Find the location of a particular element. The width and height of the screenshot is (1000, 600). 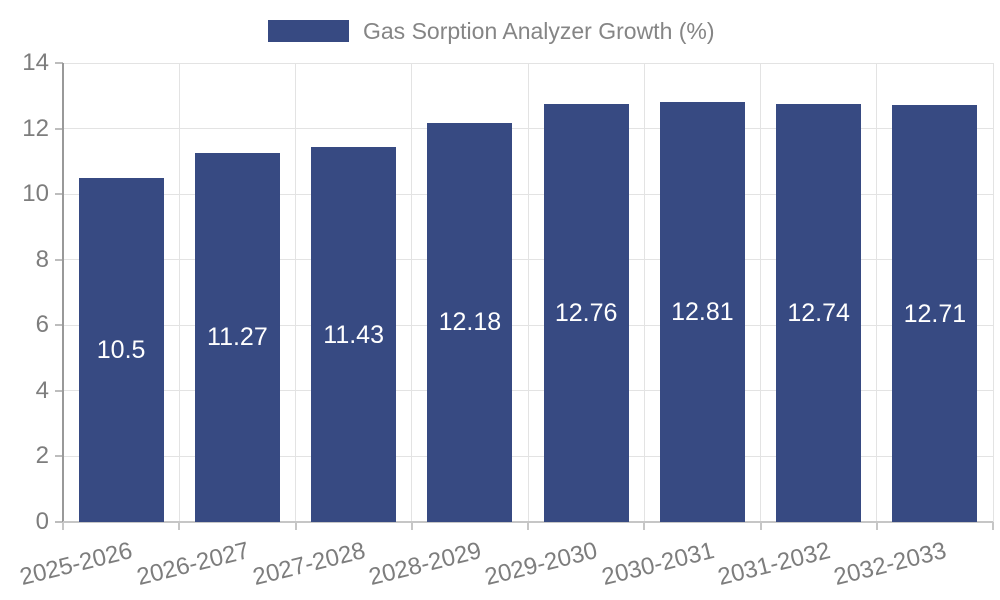

bar: 12.71 is located at coordinates (935, 313).